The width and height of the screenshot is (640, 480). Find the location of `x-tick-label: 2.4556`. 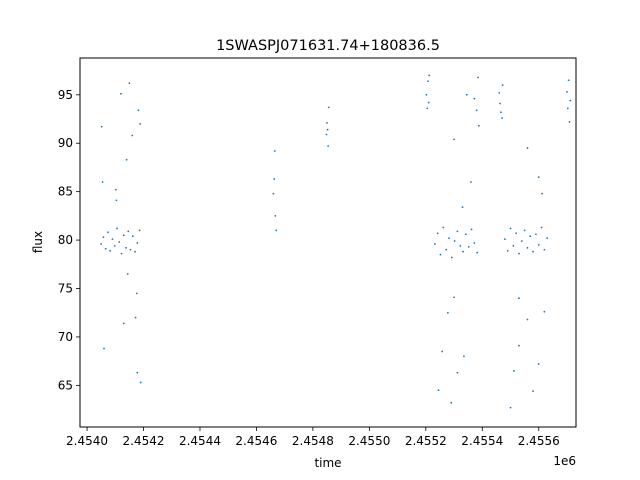

x-tick-label: 2.4556 is located at coordinates (539, 441).